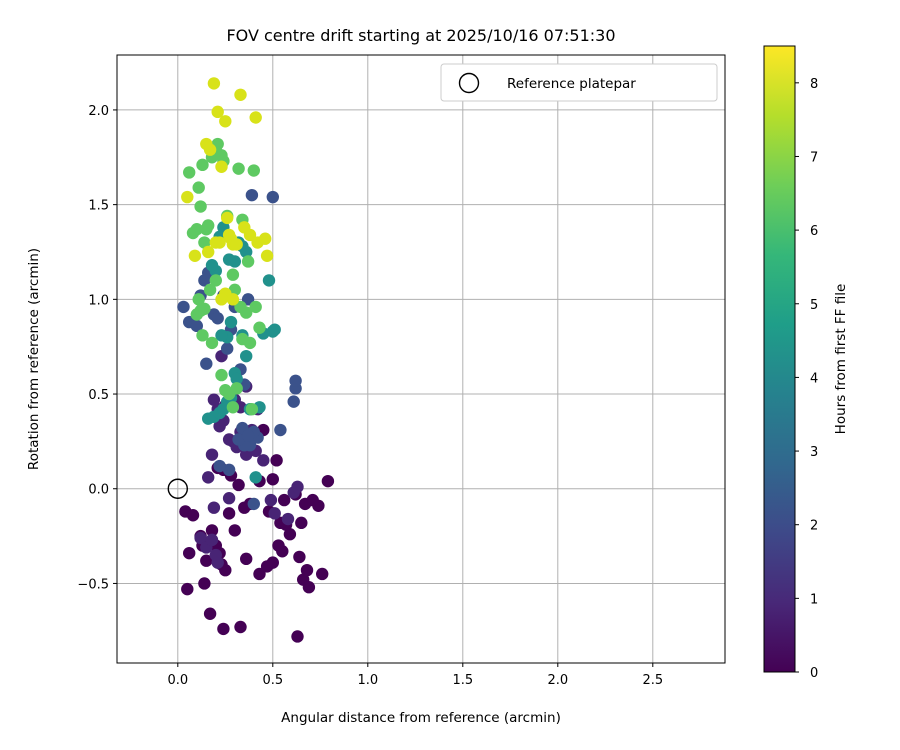  Describe the element at coordinates (97, 348) in the screenshot. I see `y-axis-ticks: −0.5 0.0 0.5 1.0 1.5 2.0` at that location.